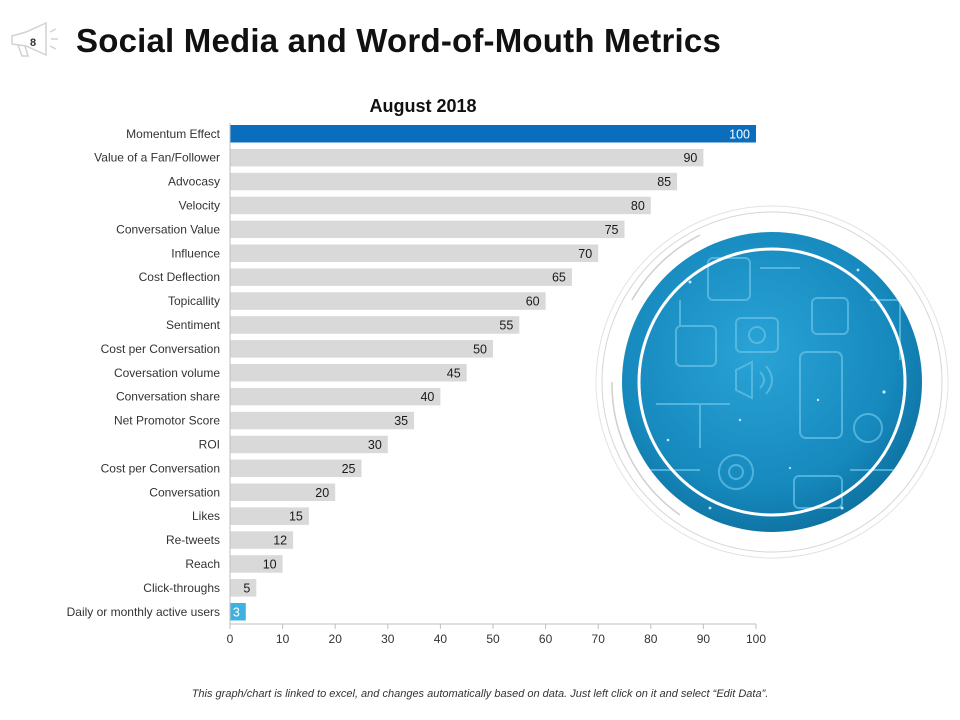  What do you see at coordinates (193, 325) in the screenshot?
I see `category-label: Sentiment` at bounding box center [193, 325].